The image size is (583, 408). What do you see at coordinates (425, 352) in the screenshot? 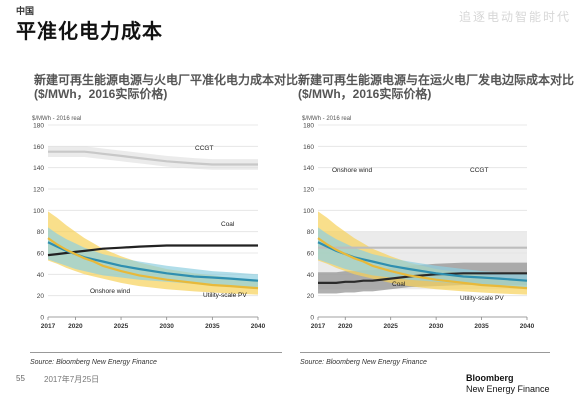
I see `source-divider-right` at bounding box center [425, 352].